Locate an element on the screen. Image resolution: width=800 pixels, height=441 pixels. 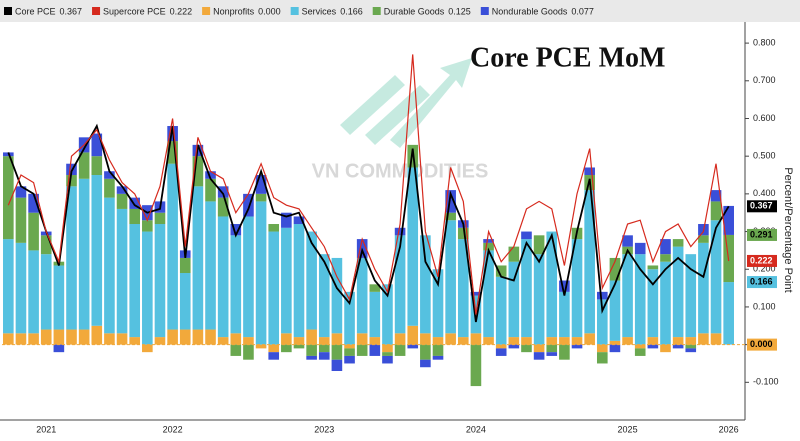
legend-name: Services is located at coordinates (319, 11).